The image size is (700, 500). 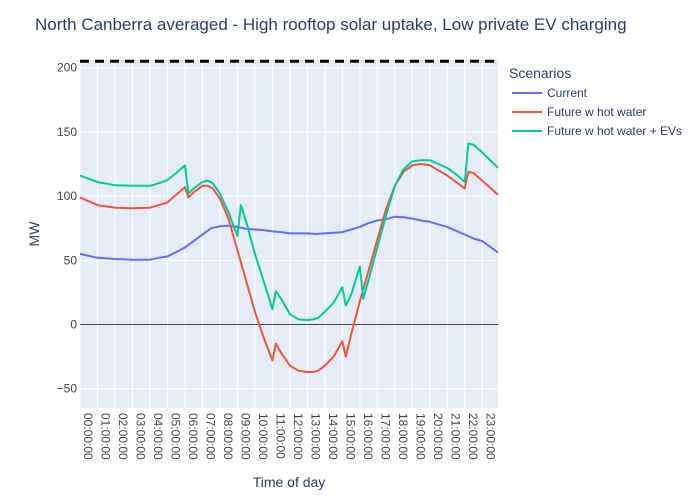 I want to click on x-tick-label: 02:00:00, so click(x=123, y=436).